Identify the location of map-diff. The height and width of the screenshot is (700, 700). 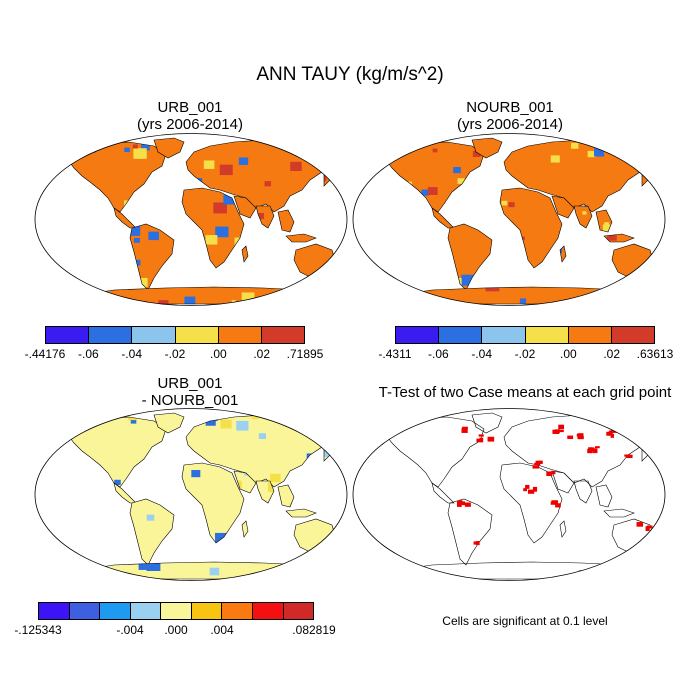
(191, 494).